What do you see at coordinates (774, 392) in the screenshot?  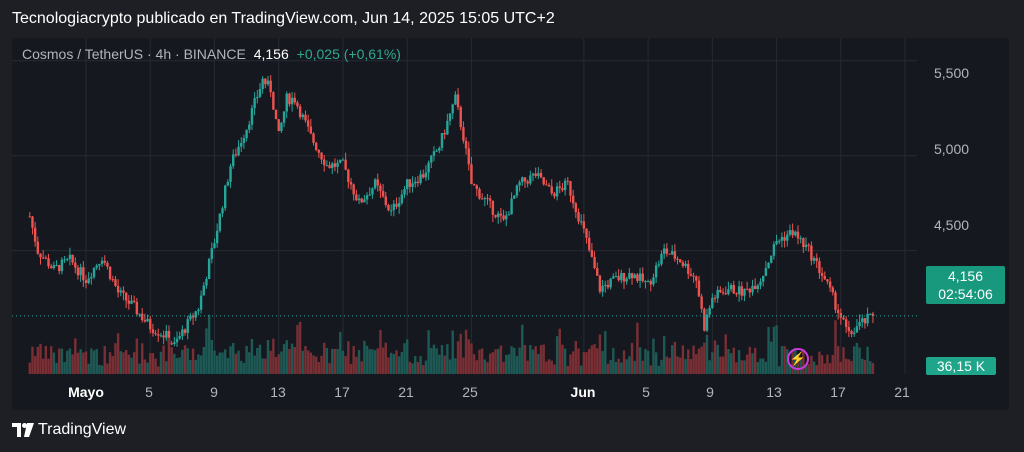 I see `x-tick-label: 13` at bounding box center [774, 392].